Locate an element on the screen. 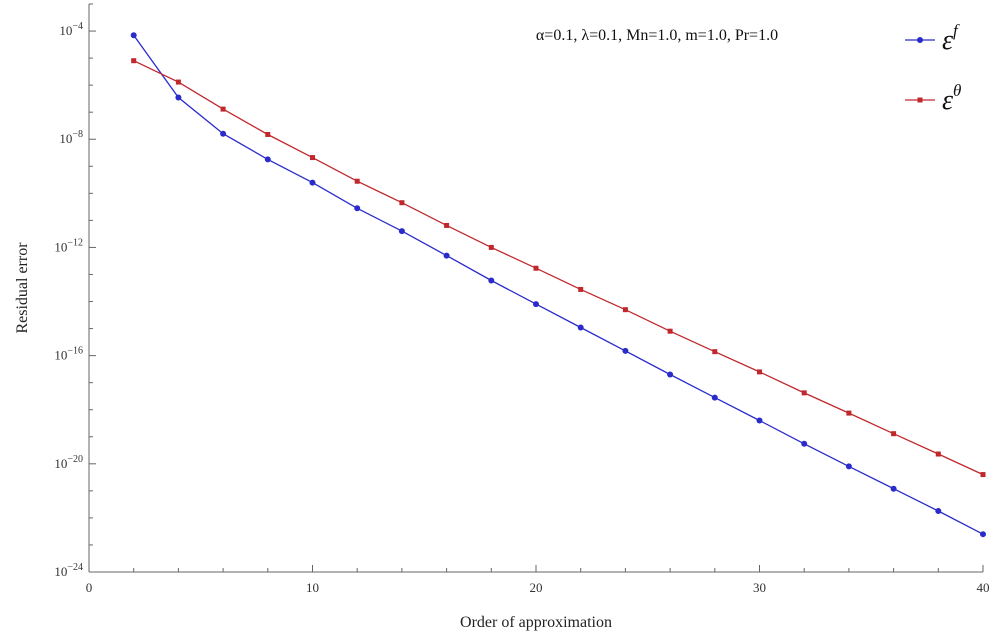 This screenshot has height=641, width=998. y-tick-label: 10⁻¹² is located at coordinates (68, 245).